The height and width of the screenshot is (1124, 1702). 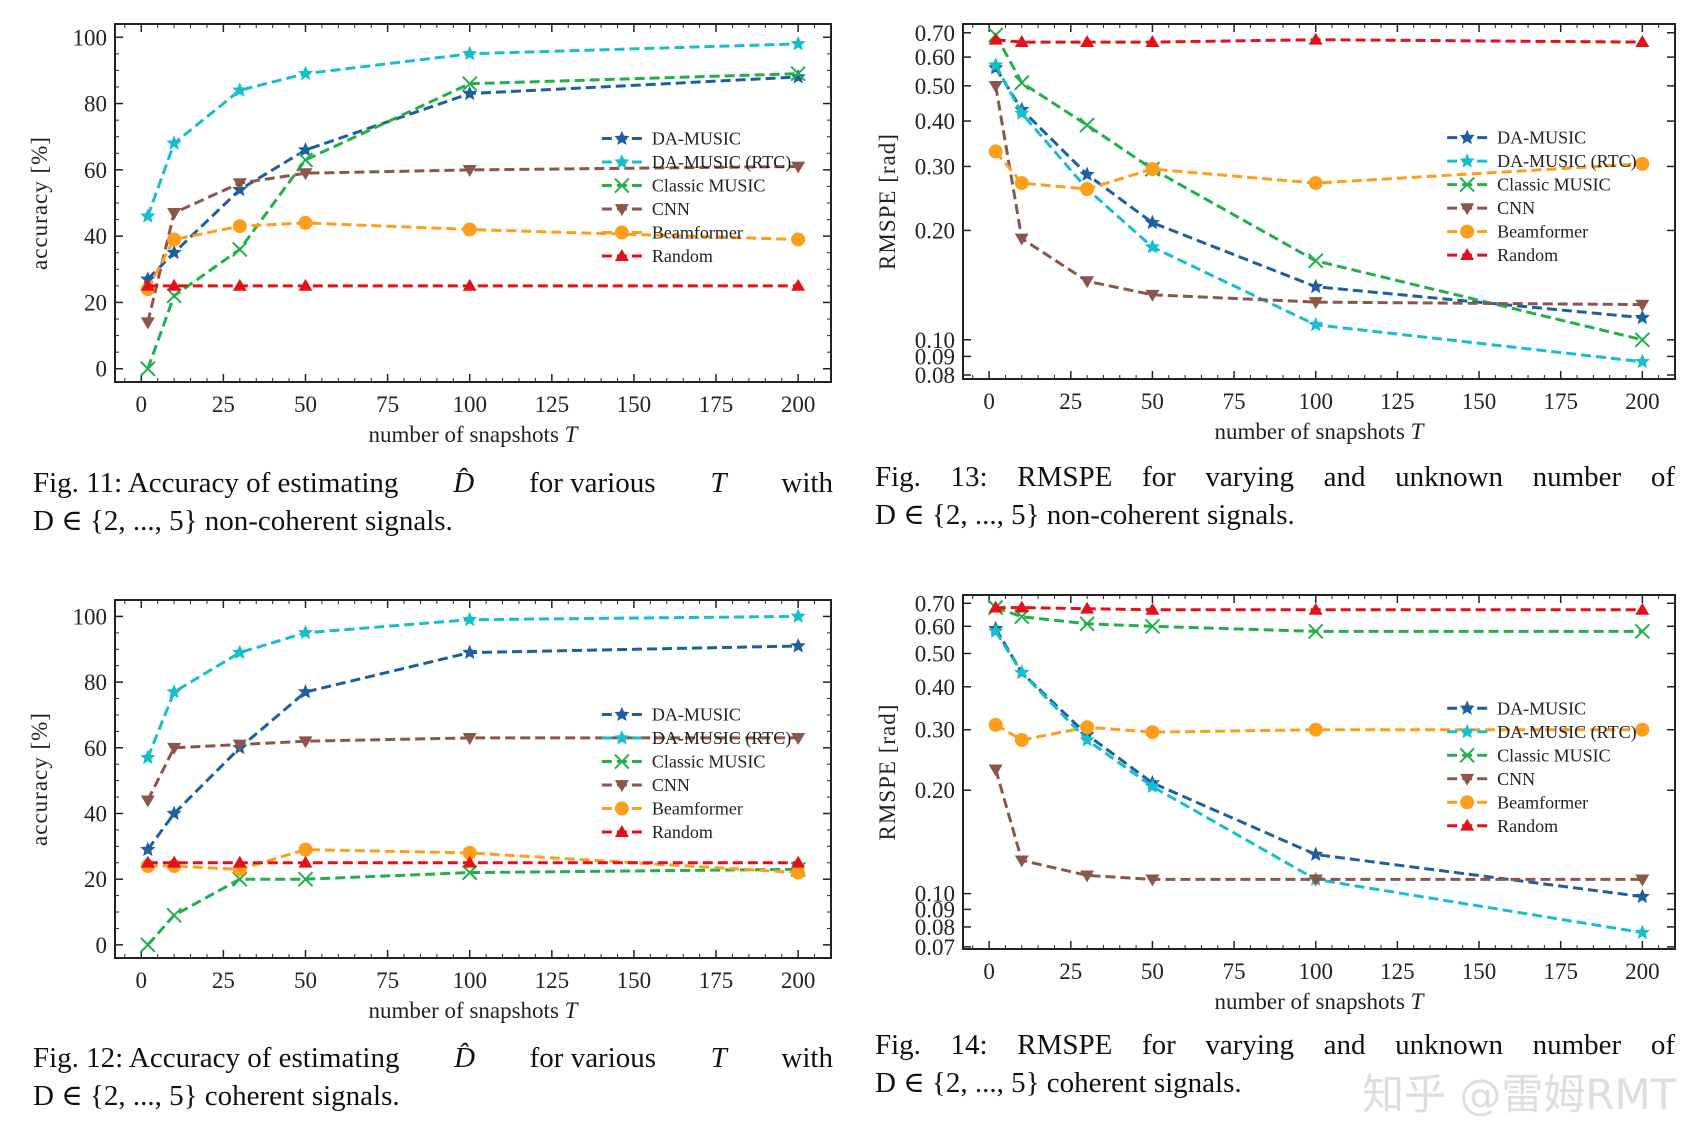 I want to click on y-tick-label: 0.09, so click(x=935, y=909).